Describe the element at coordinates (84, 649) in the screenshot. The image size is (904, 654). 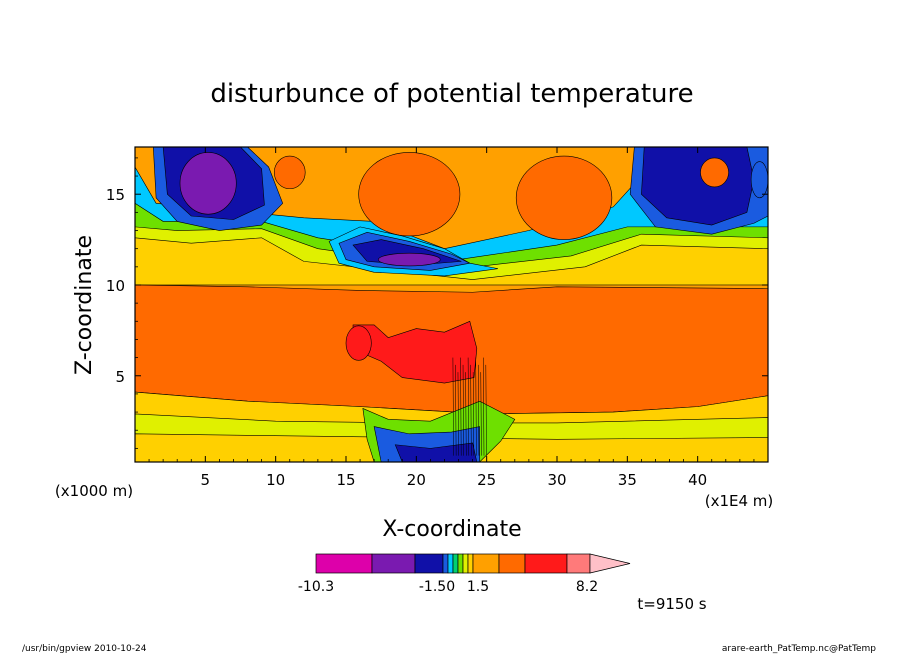
I see `footer-left: /usr/bin/gpview 2010-10-24` at that location.